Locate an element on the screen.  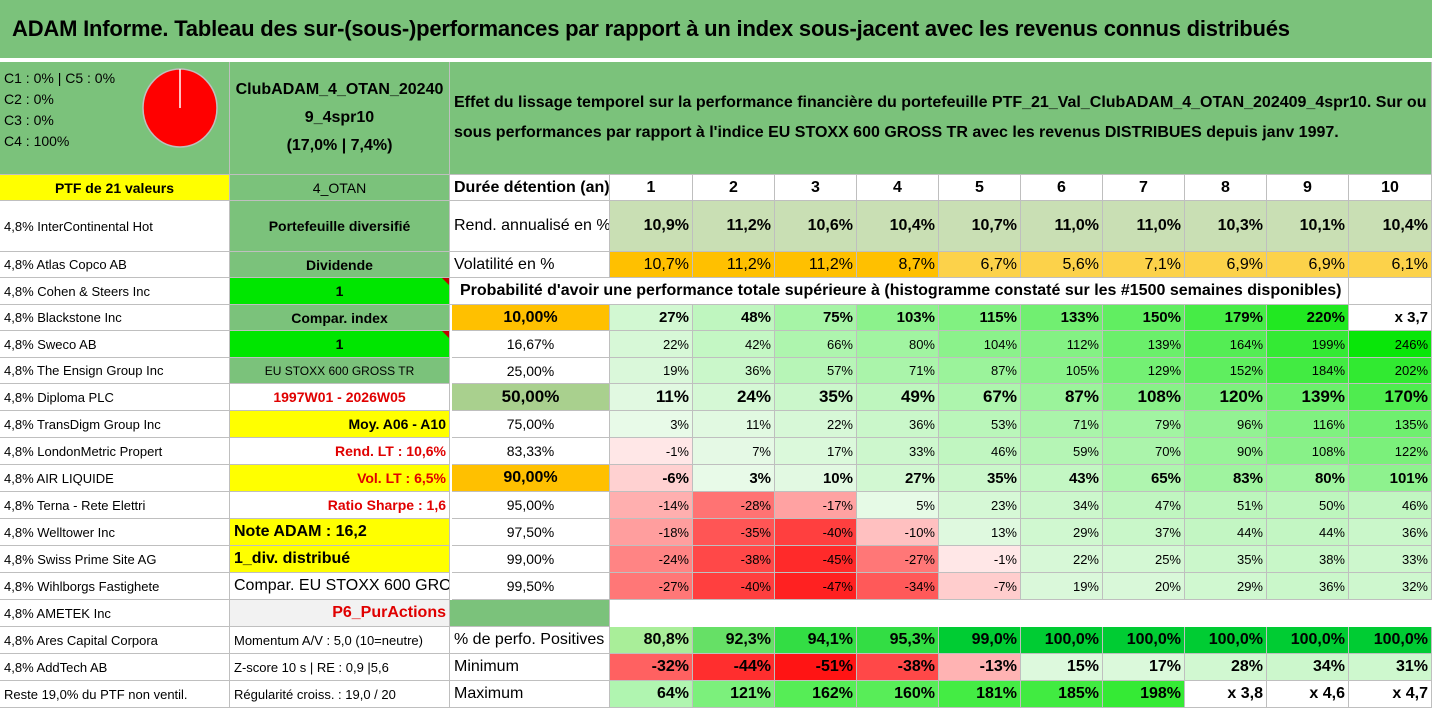
probability-value: -35% is located at coordinates (734, 532).